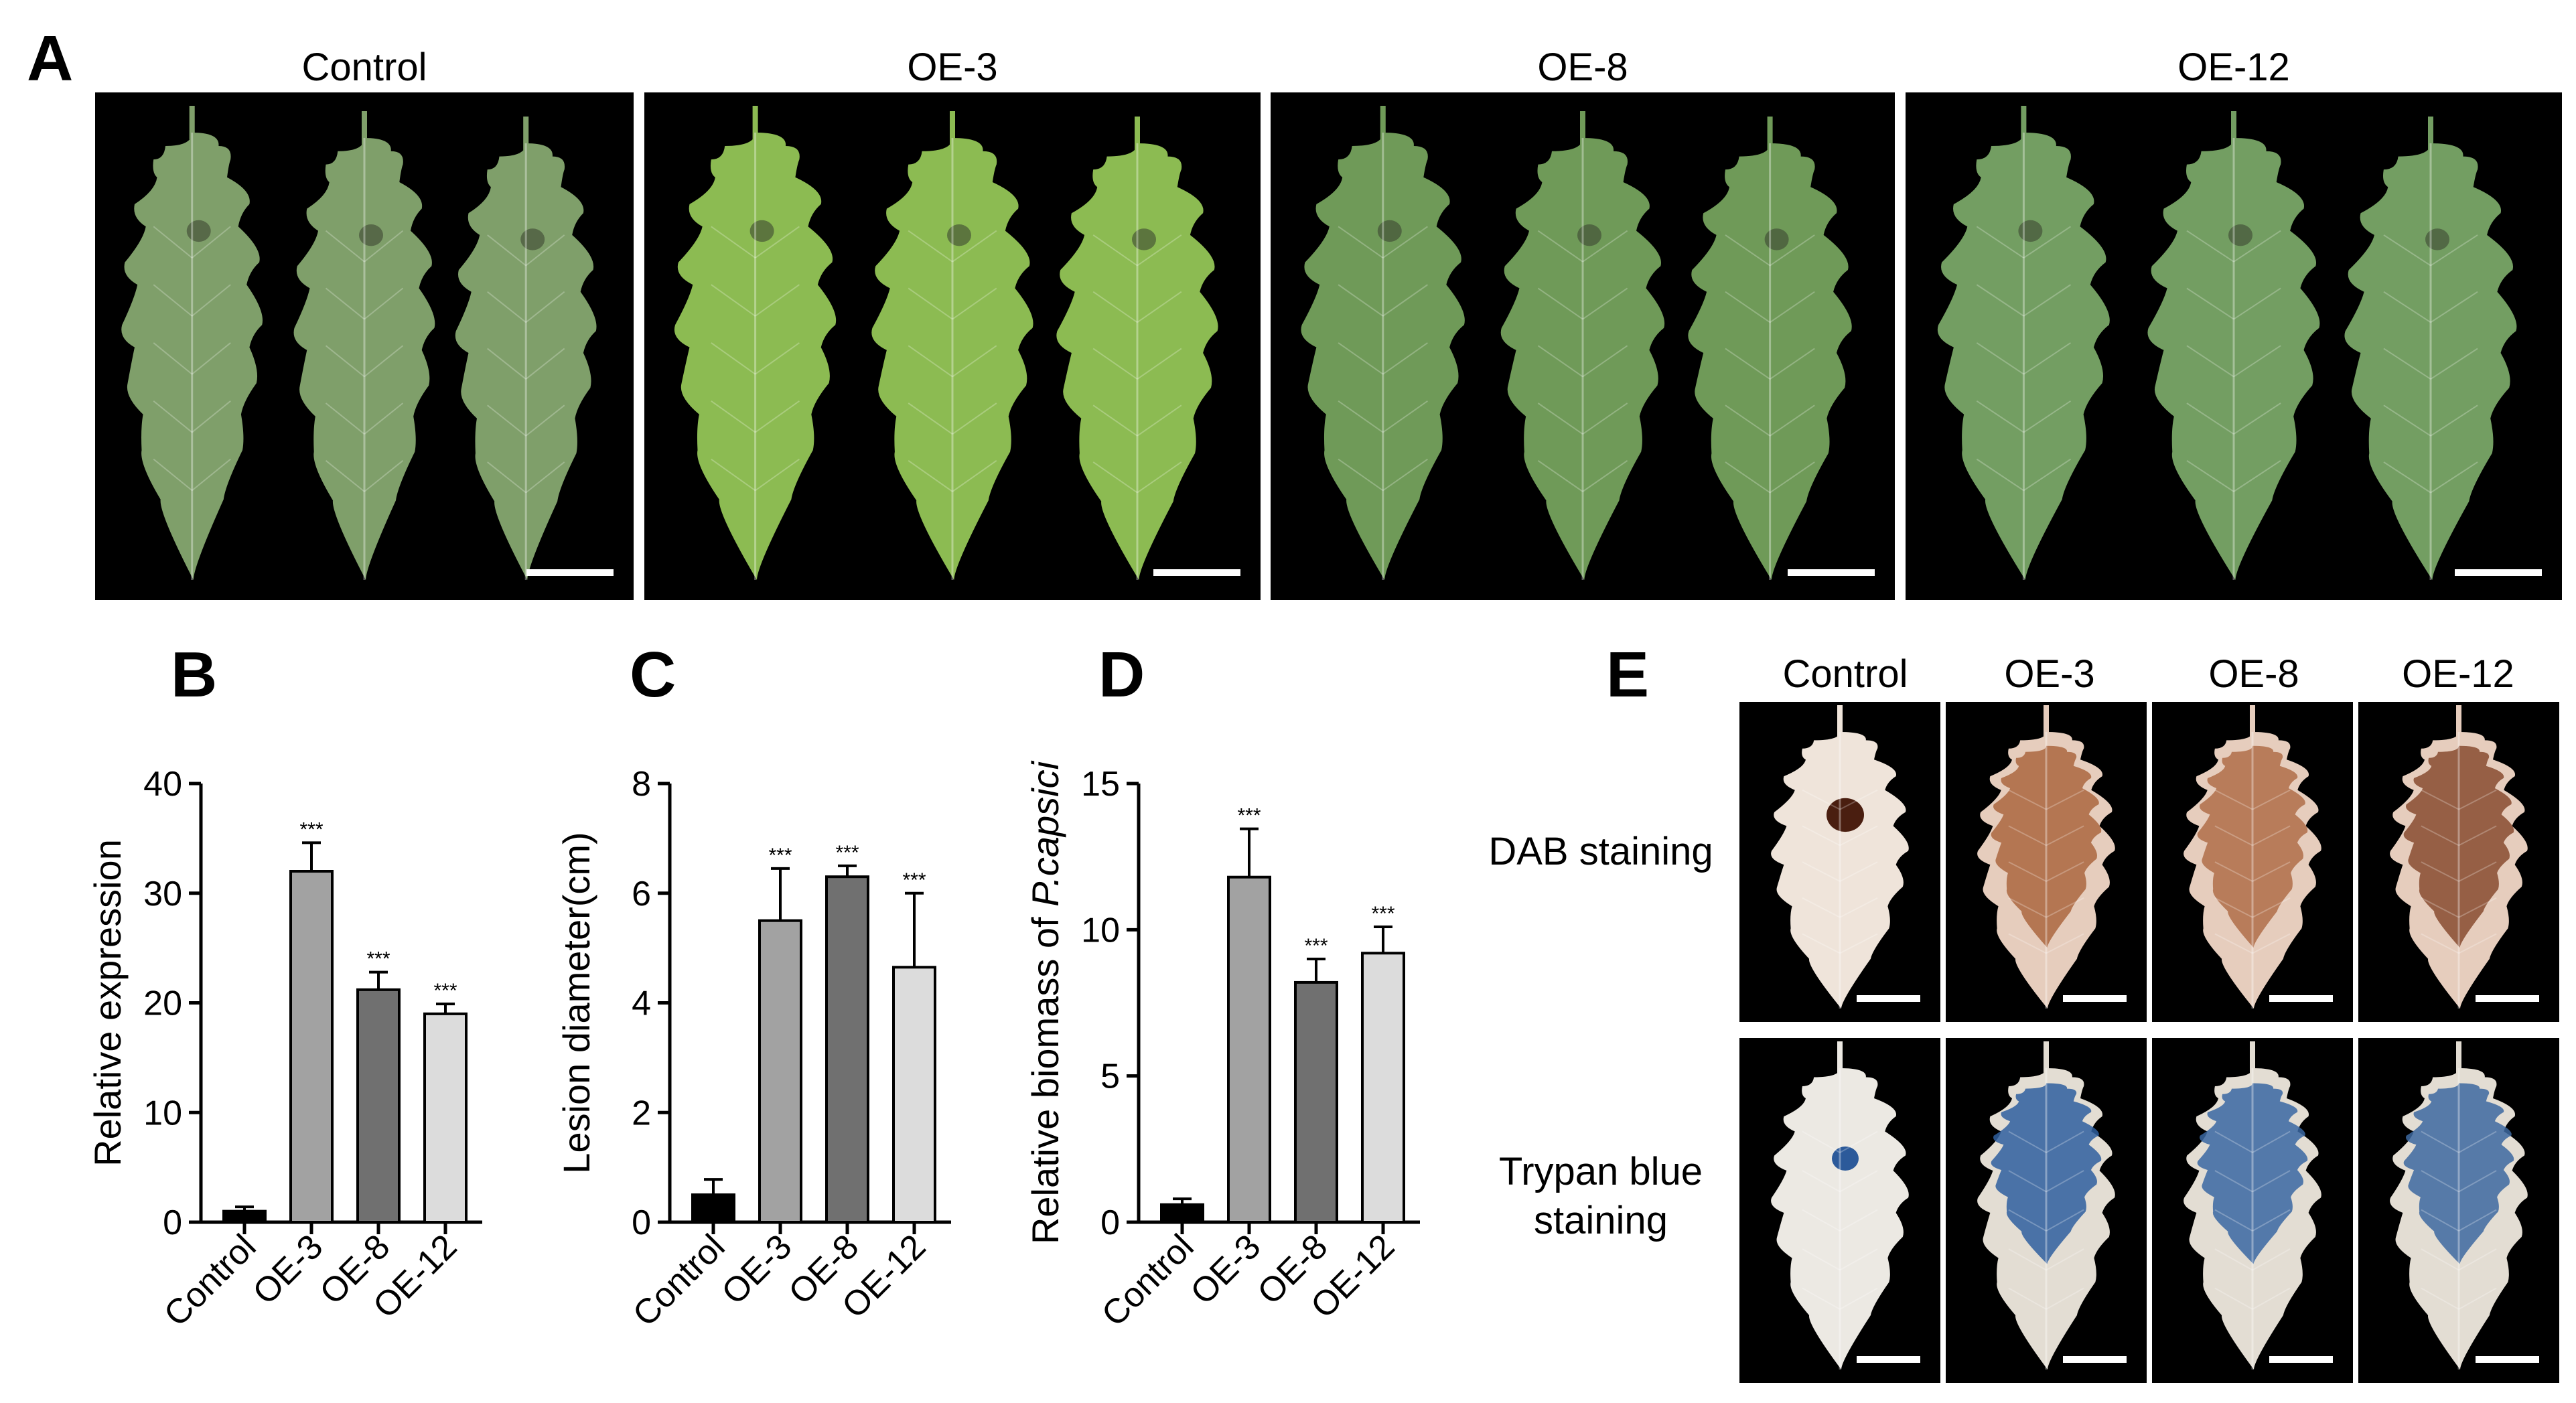  Describe the element at coordinates (1110, 1076) in the screenshot. I see `y-tick-label: 5` at that location.